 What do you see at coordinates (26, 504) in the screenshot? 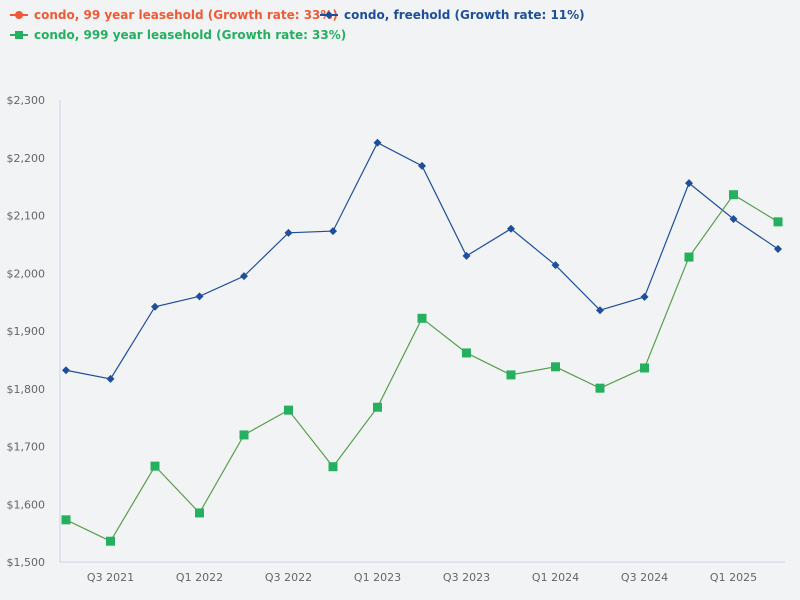
I see `y-tick-label: $1,600` at bounding box center [26, 504].